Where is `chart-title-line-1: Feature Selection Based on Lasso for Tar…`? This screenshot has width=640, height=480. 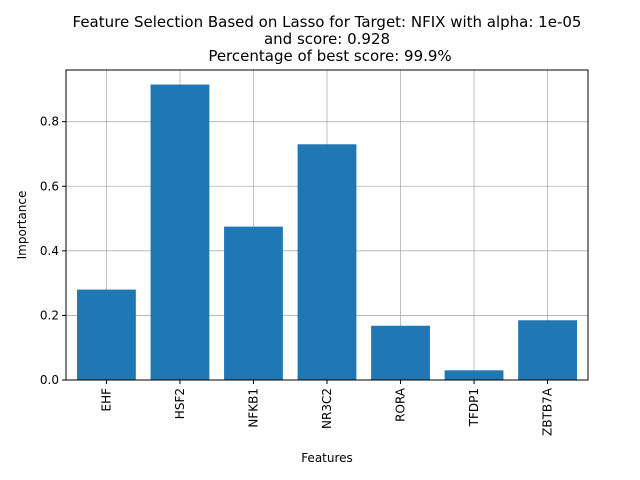 chart-title-line-1: Feature Selection Based on Lasso for Tar… is located at coordinates (327, 22).